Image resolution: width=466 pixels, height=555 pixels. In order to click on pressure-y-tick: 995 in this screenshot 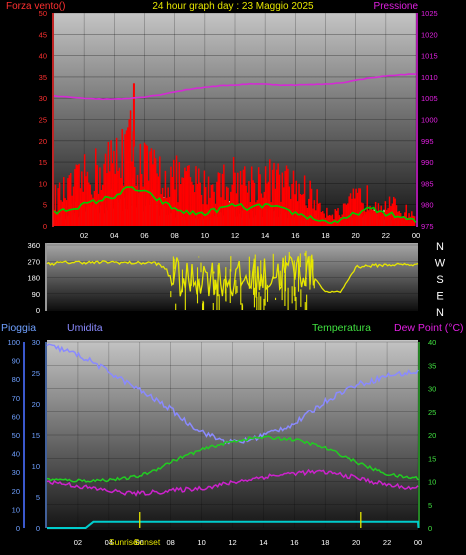, I will do `click(427, 141)`.